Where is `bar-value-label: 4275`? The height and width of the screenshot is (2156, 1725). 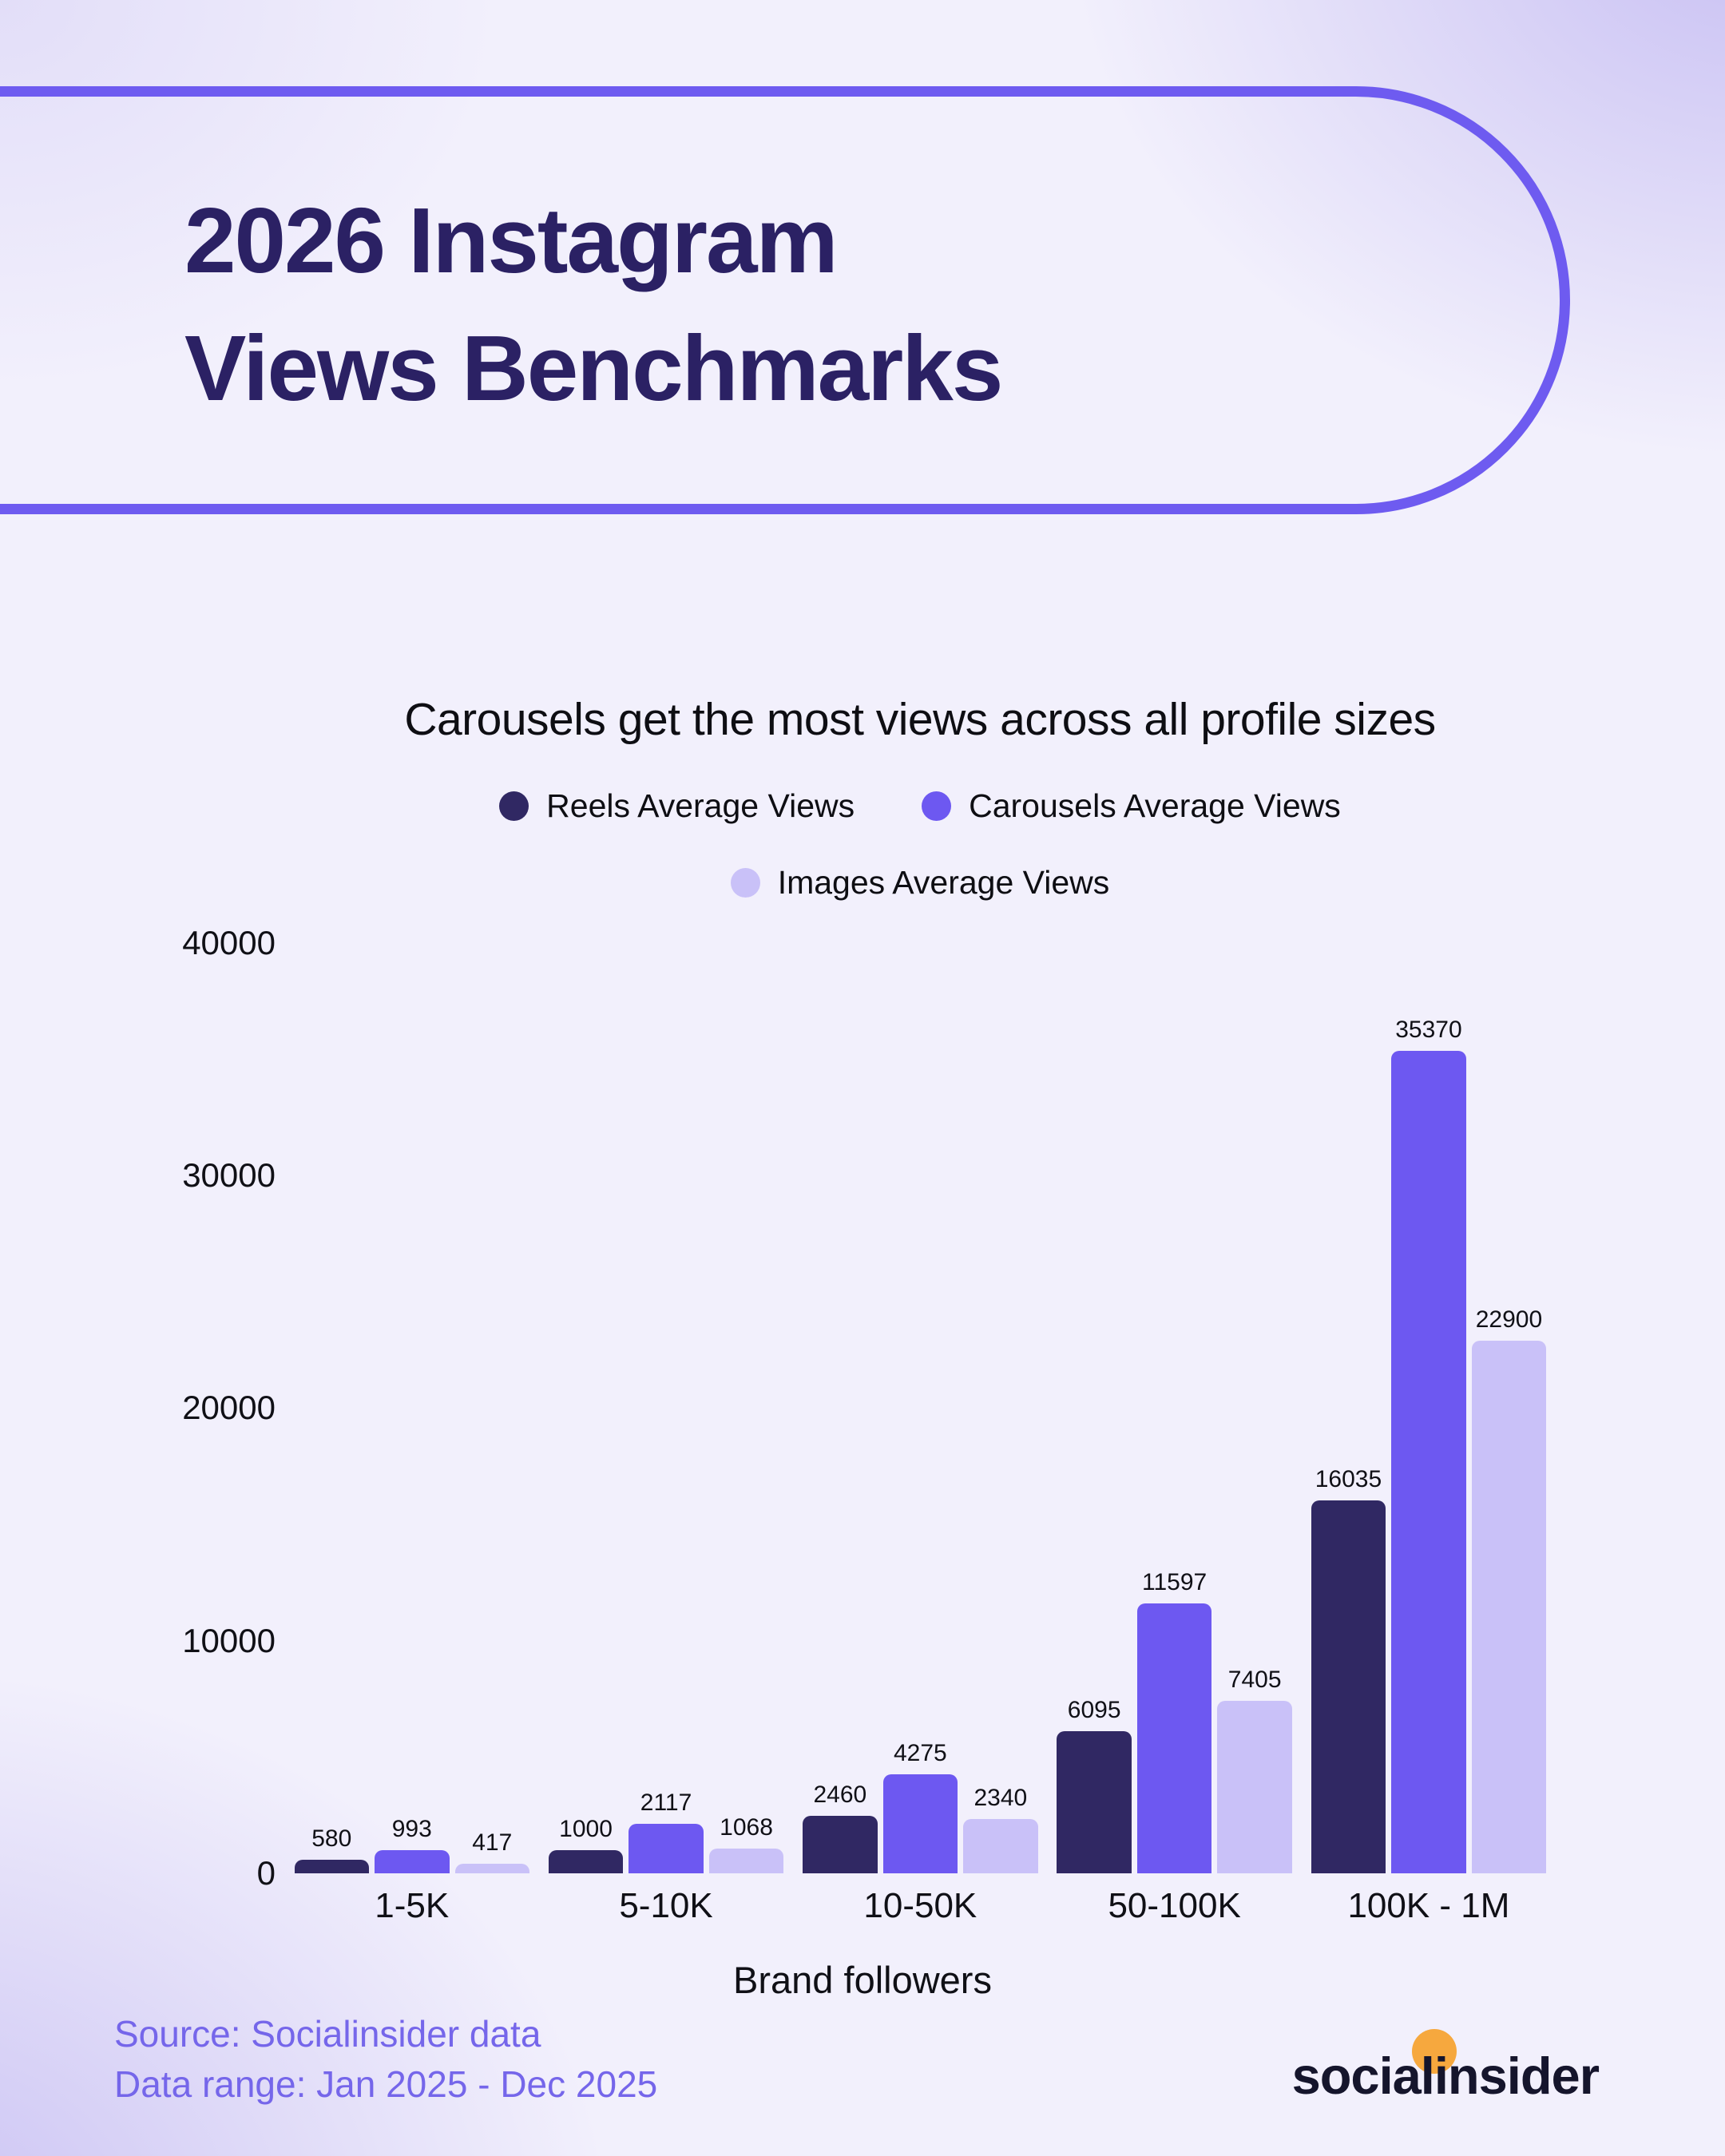 bar-value-label: 4275 is located at coordinates (920, 1752).